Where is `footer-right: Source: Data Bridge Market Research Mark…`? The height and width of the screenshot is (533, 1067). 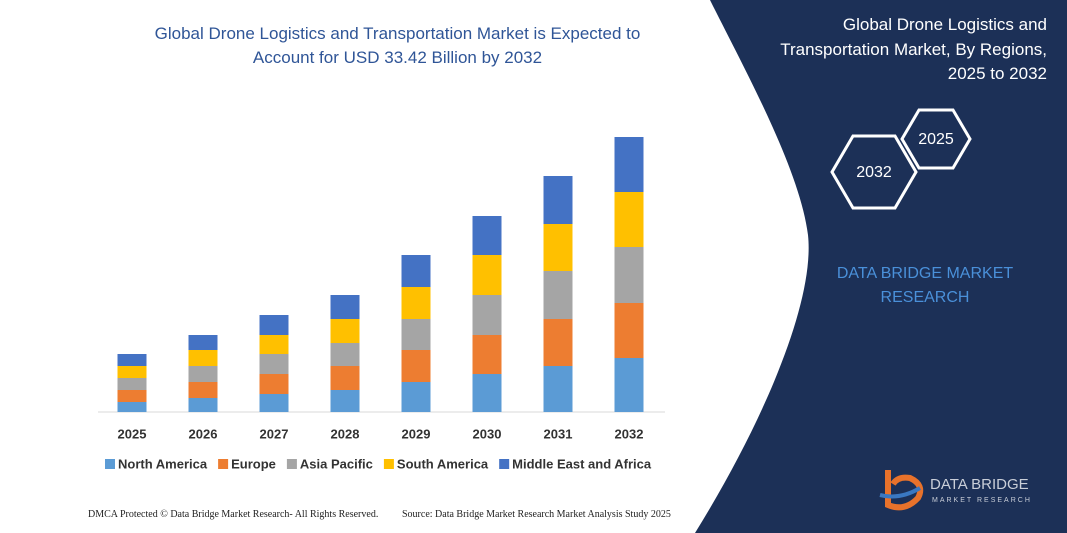
footer-right: Source: Data Bridge Market Research Mark… is located at coordinates (536, 514).